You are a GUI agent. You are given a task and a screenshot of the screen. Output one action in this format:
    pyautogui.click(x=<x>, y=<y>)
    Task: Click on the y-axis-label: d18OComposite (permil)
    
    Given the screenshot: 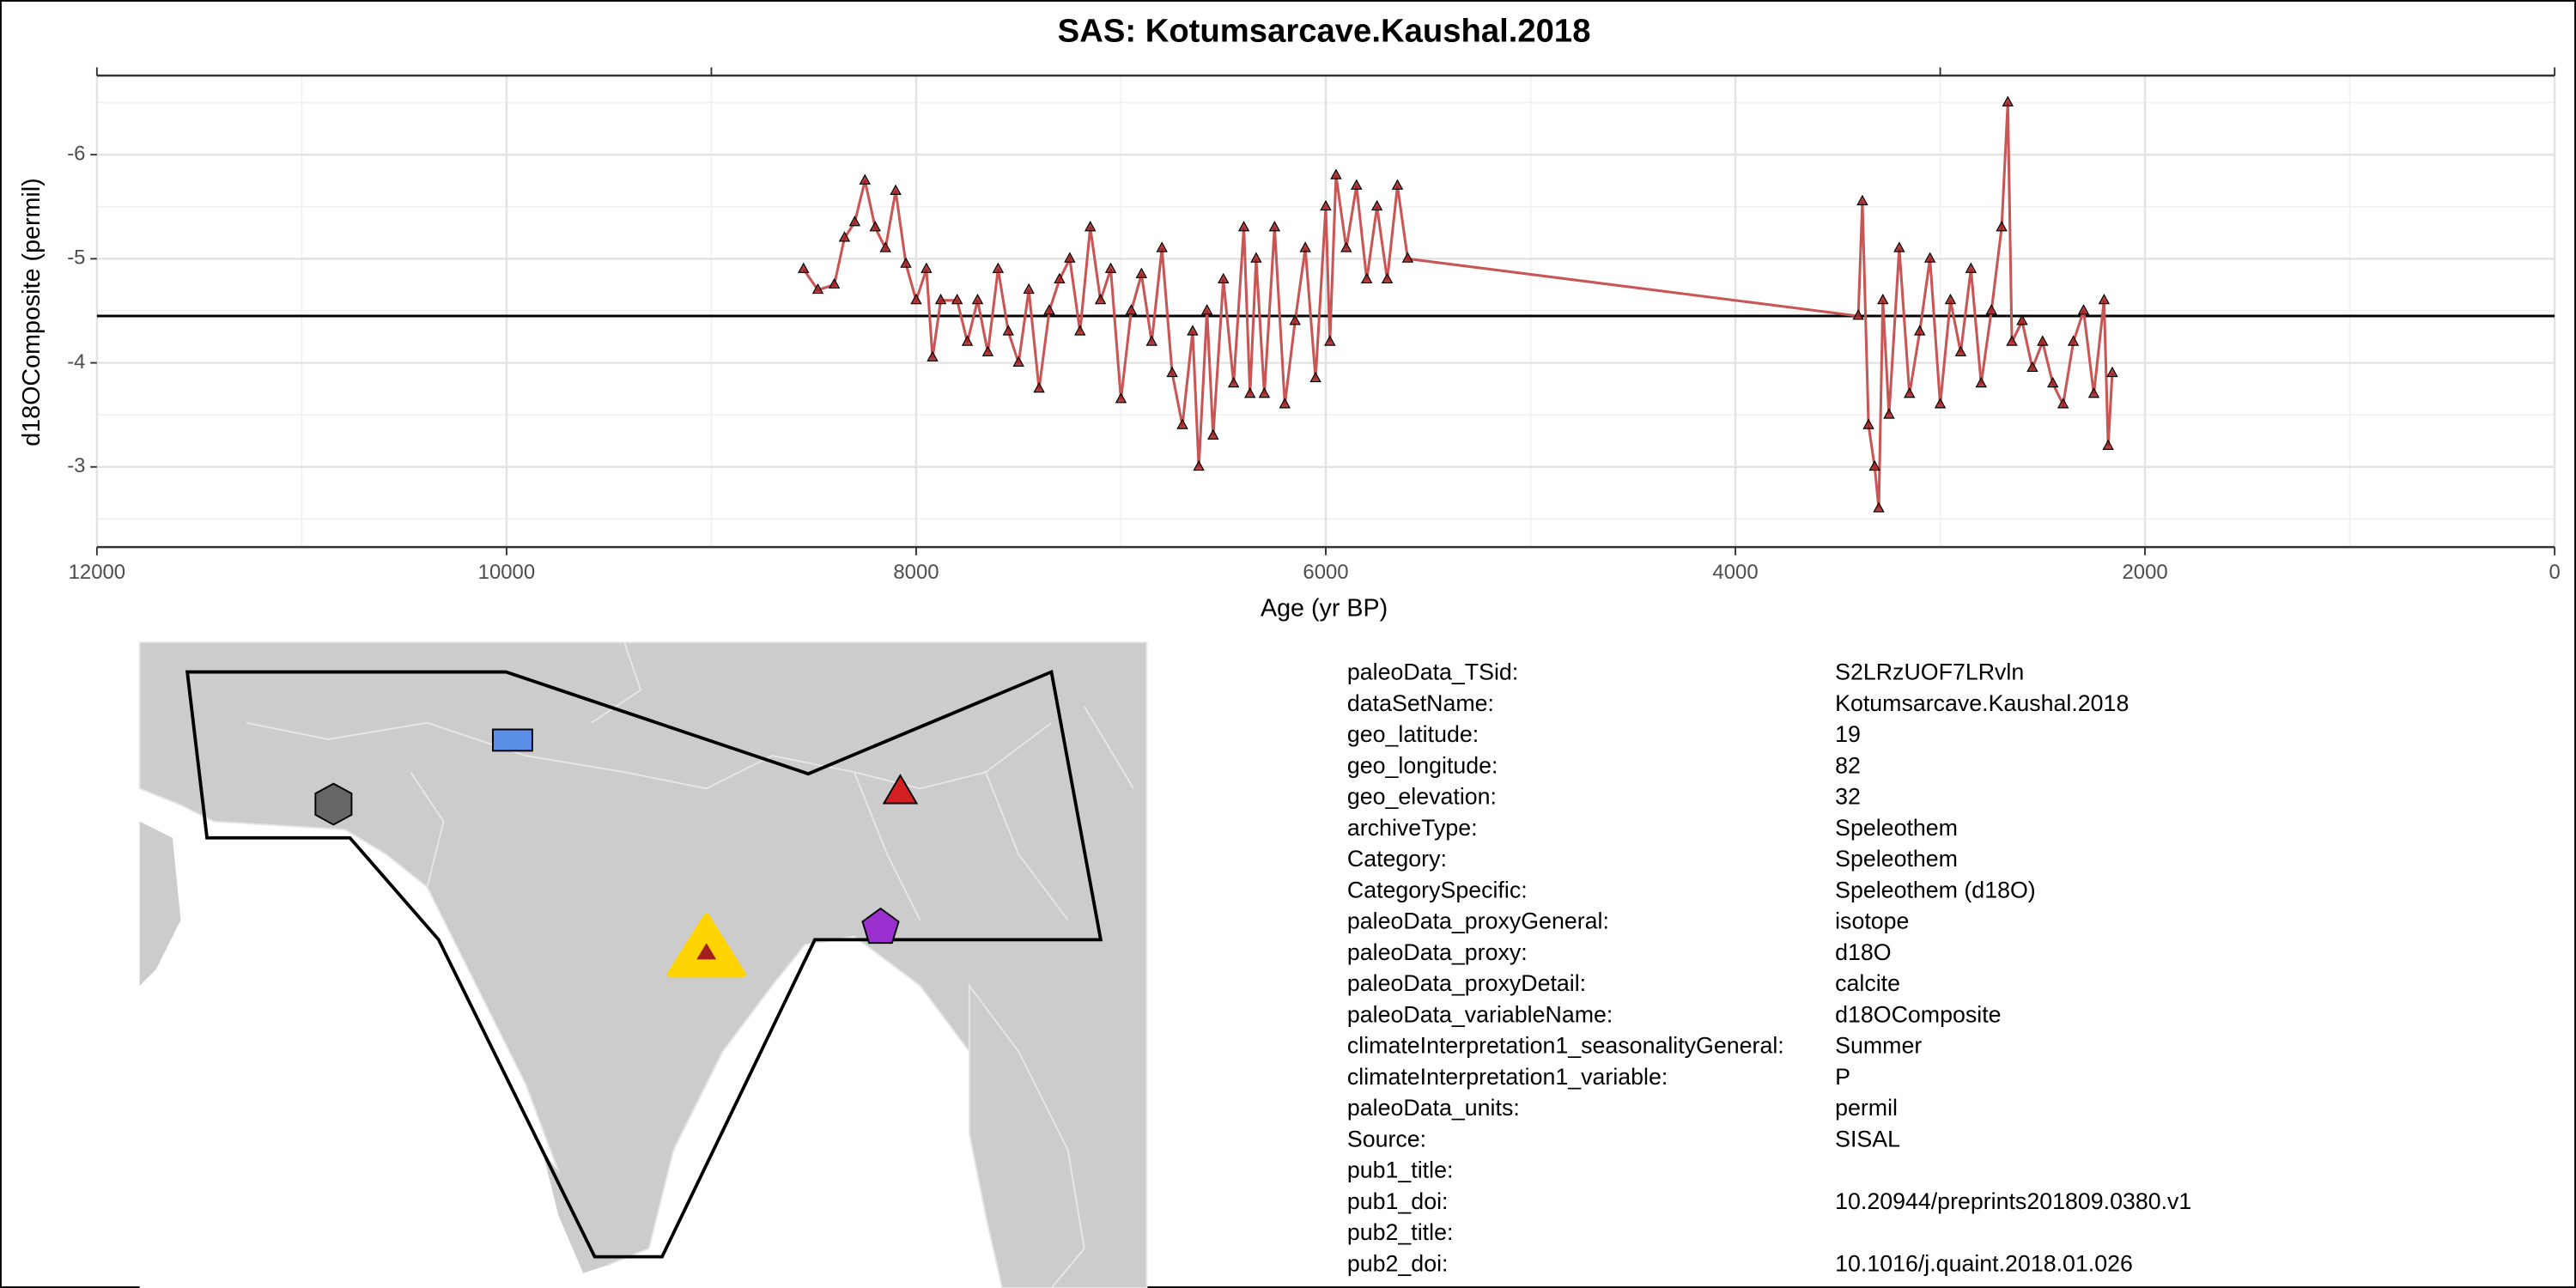 What is the action you would take?
    pyautogui.click(x=32, y=312)
    